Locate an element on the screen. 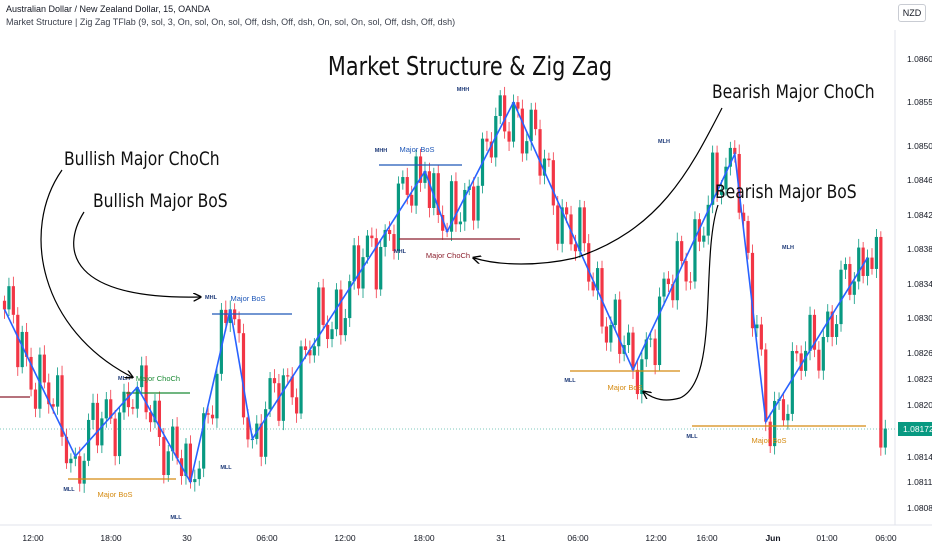  time-tick-label: 18:00 is located at coordinates (424, 538).